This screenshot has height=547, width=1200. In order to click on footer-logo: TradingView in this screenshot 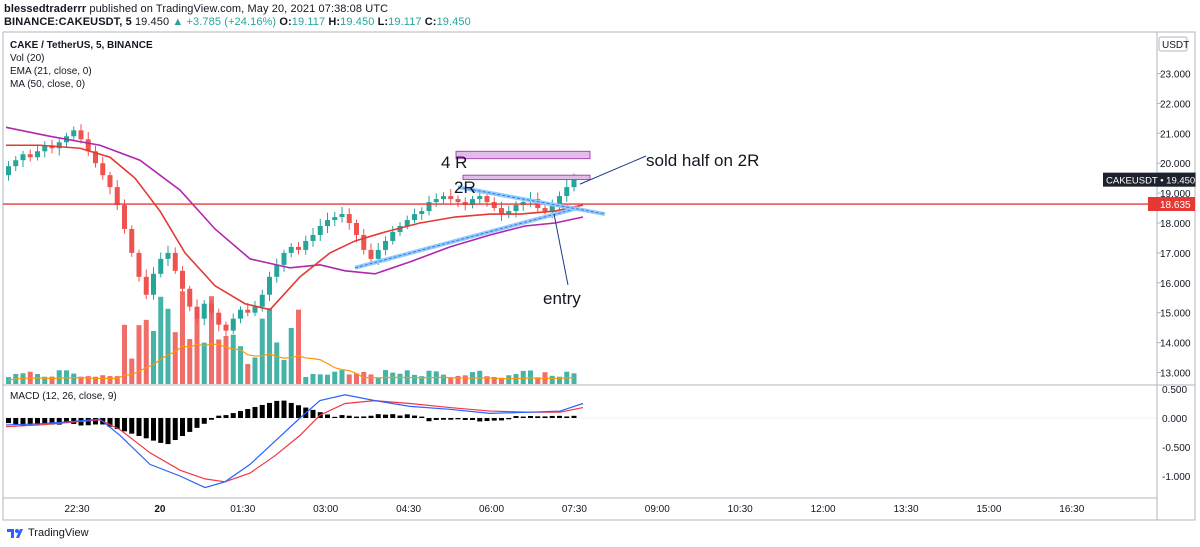, I will do `click(47, 533)`.